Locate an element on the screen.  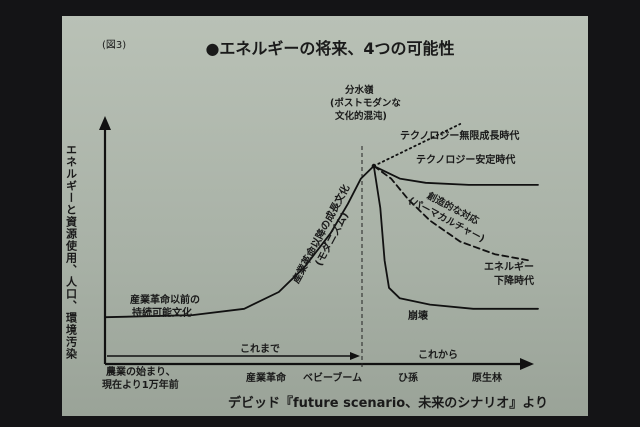
series-line-energy-descent is located at coordinates (451, 213).